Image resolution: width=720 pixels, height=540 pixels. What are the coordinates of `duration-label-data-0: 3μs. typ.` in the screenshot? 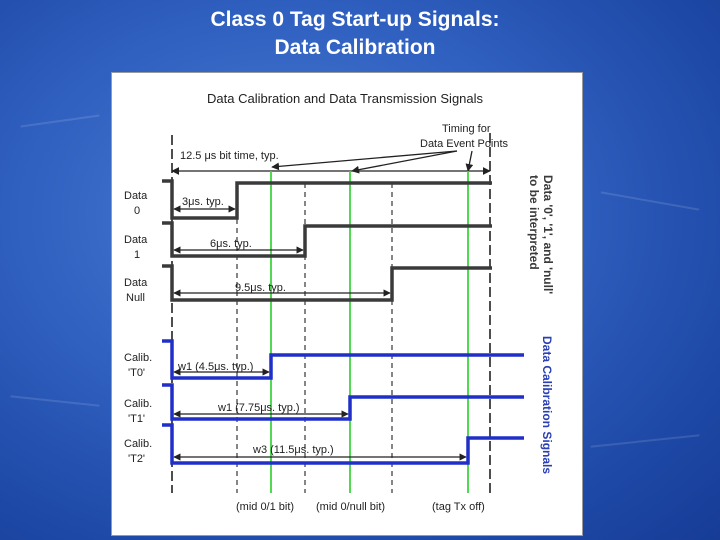 It's located at (203, 202).